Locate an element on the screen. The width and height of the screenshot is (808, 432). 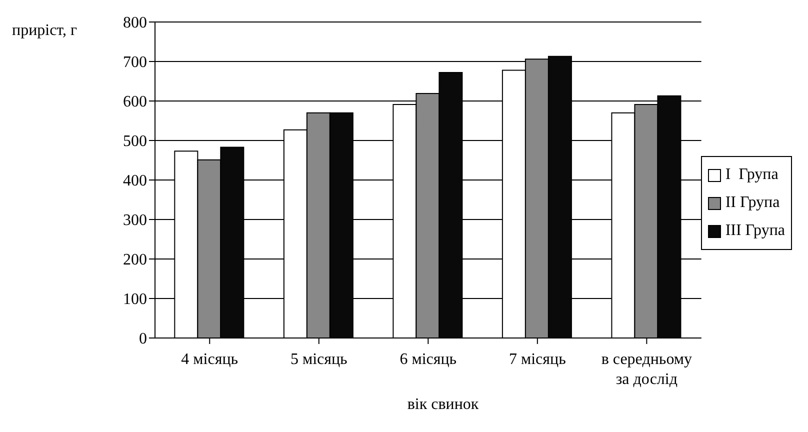
y-tick-label: 300 is located at coordinates (135, 221).